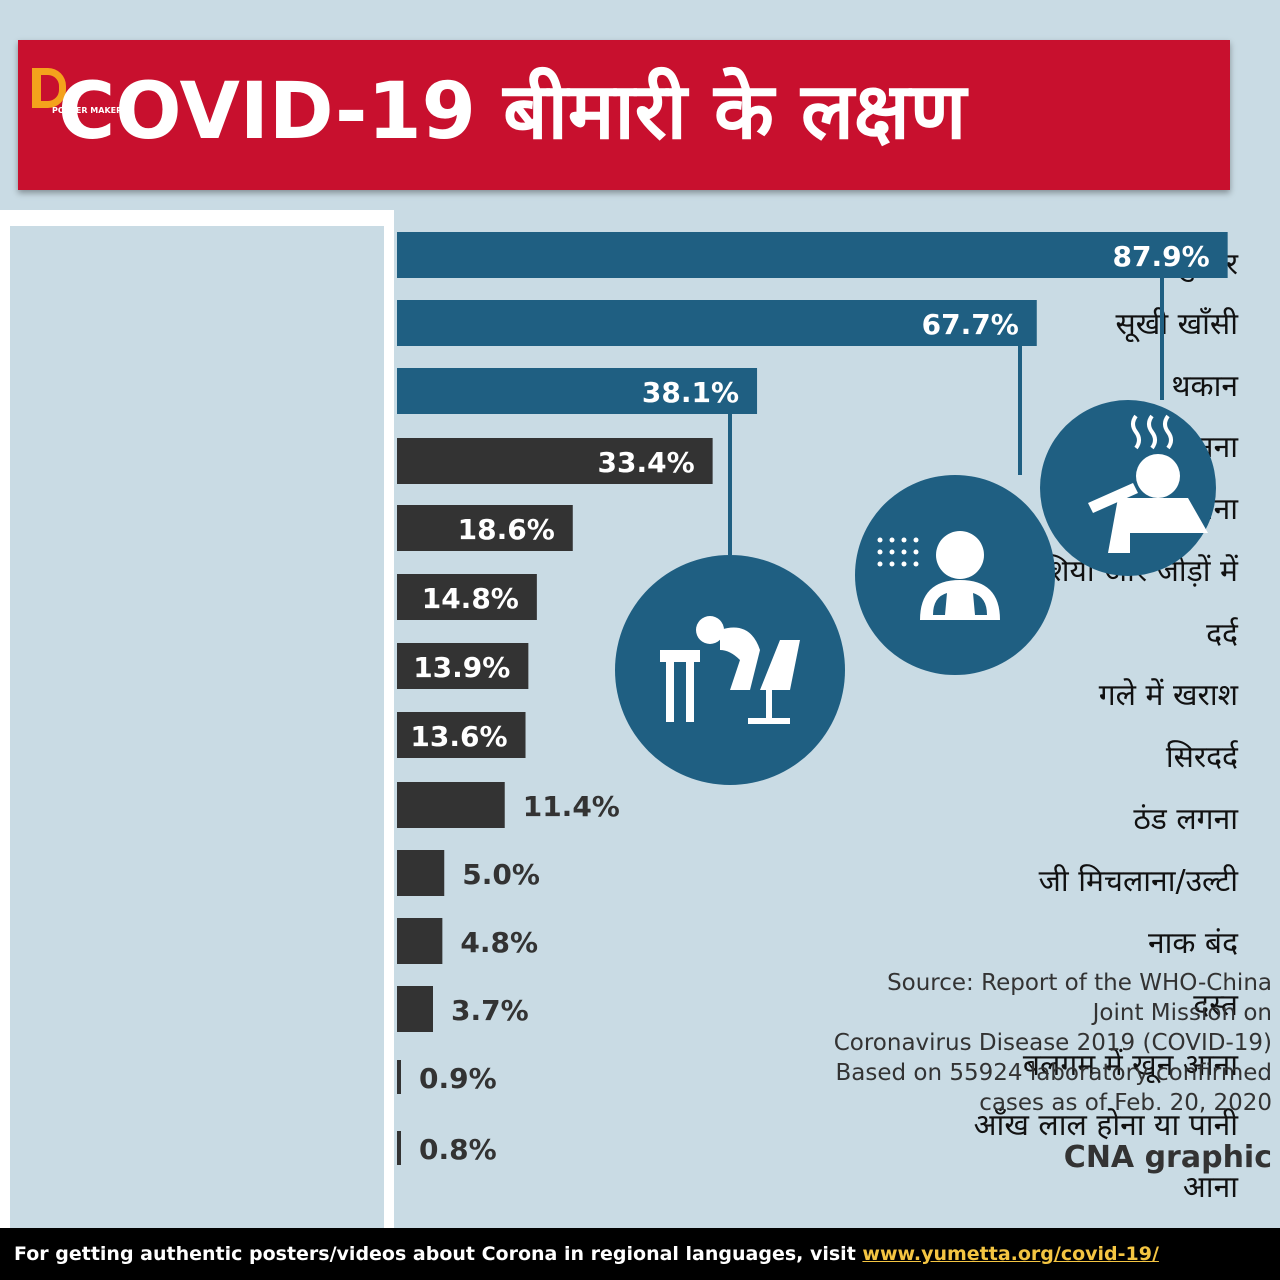 The image size is (1280, 1280). What do you see at coordinates (1201, 757) in the screenshot?
I see `category-label: सिरदर्द` at bounding box center [1201, 757].